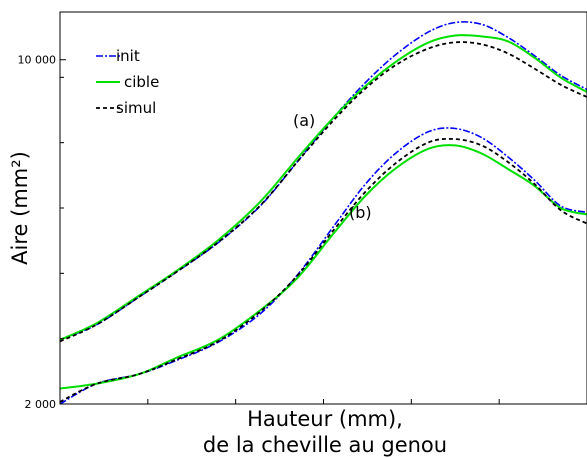 The width and height of the screenshot is (587, 458). What do you see at coordinates (325, 445) in the screenshot?
I see `x-axis-label-line-2: de la cheville au genou` at bounding box center [325, 445].